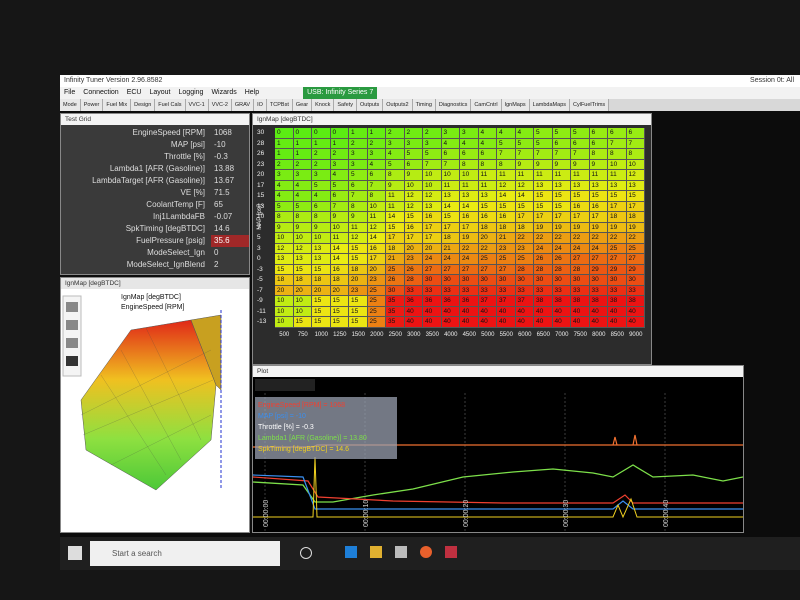 The image size is (800, 600). Describe the element at coordinates (358, 196) in the screenshot. I see `map-cell: 7` at that location.